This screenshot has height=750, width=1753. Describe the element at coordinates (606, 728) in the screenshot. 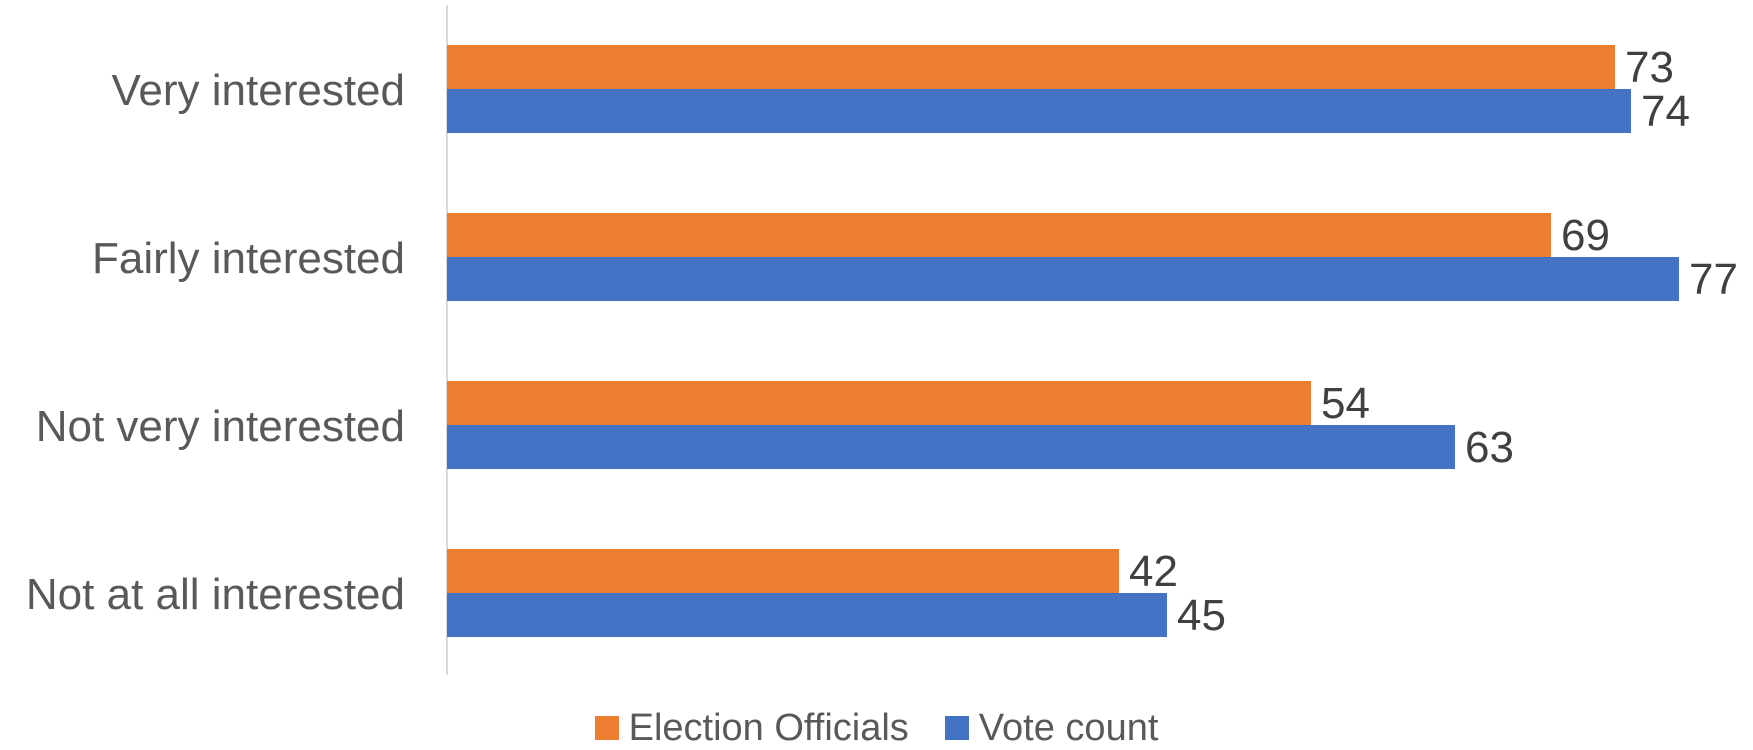

I see `legend-swatch-election-officials` at that location.